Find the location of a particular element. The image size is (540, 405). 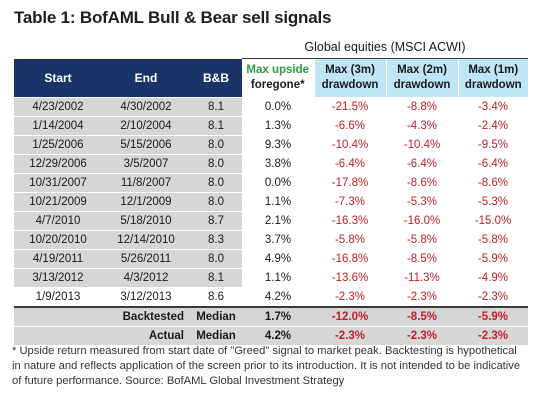

summary-dd3: -12.0% is located at coordinates (350, 316).